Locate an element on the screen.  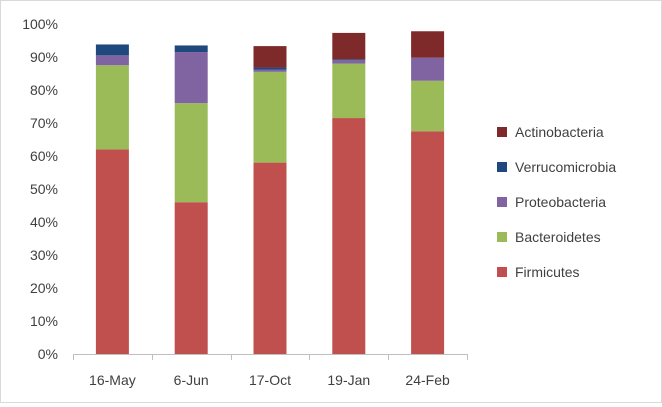
y-tick-label: 70% is located at coordinates (44, 123).